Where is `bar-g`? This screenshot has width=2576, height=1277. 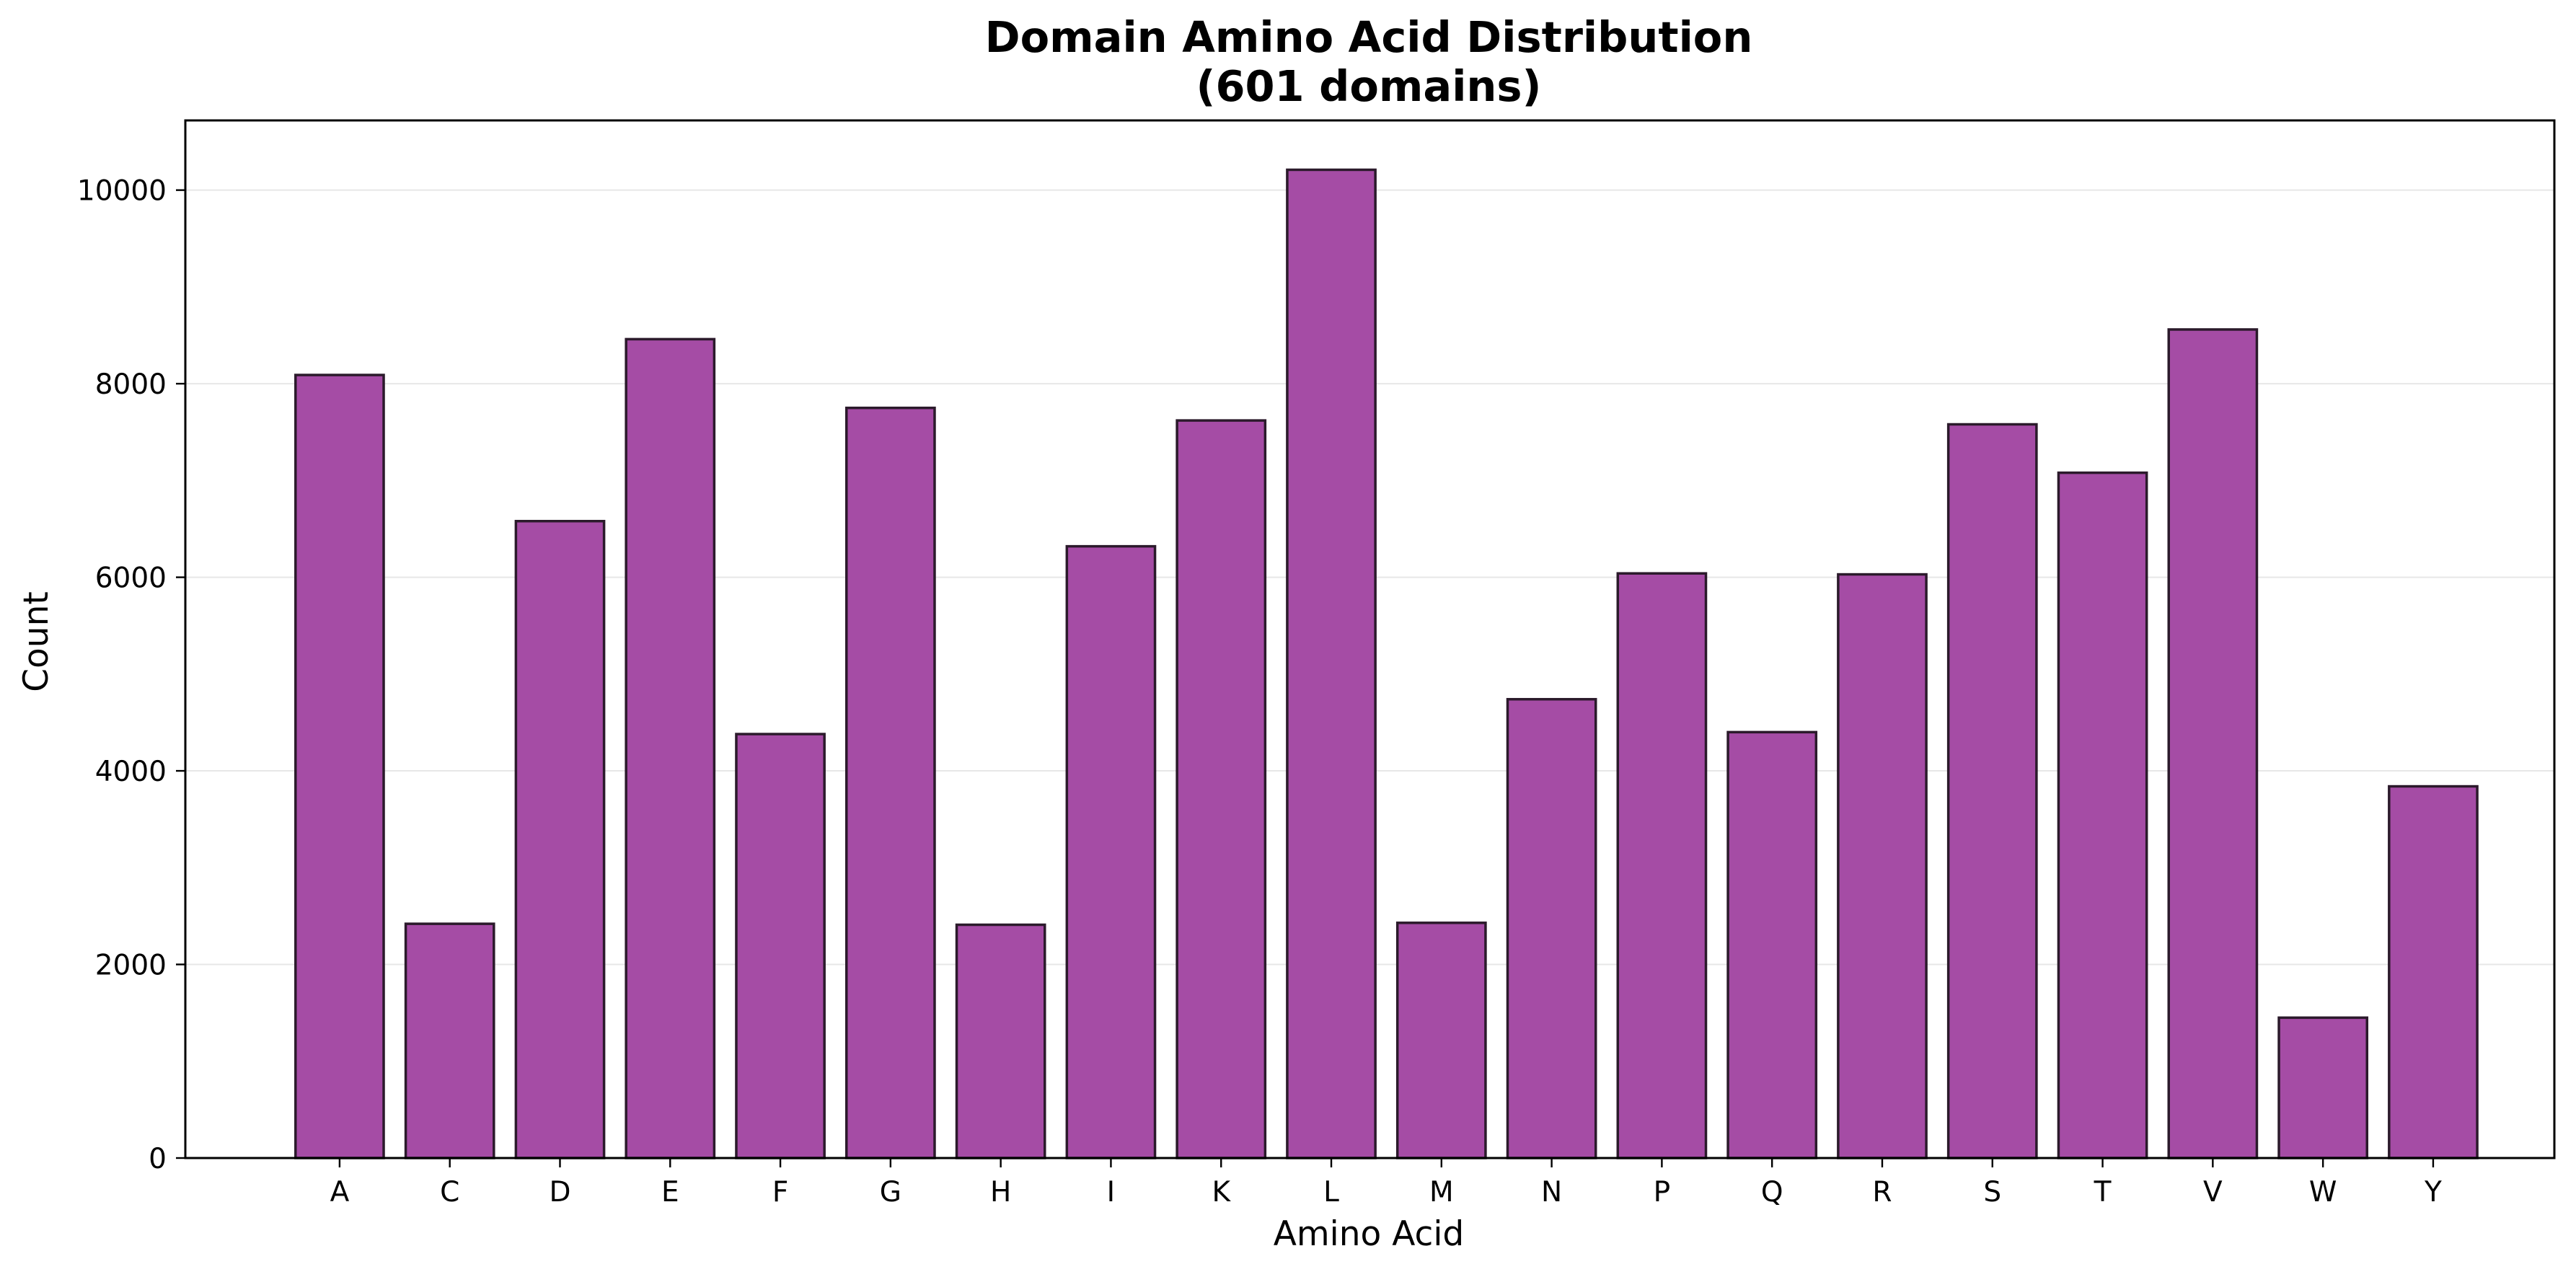
bar-g is located at coordinates (890, 782).